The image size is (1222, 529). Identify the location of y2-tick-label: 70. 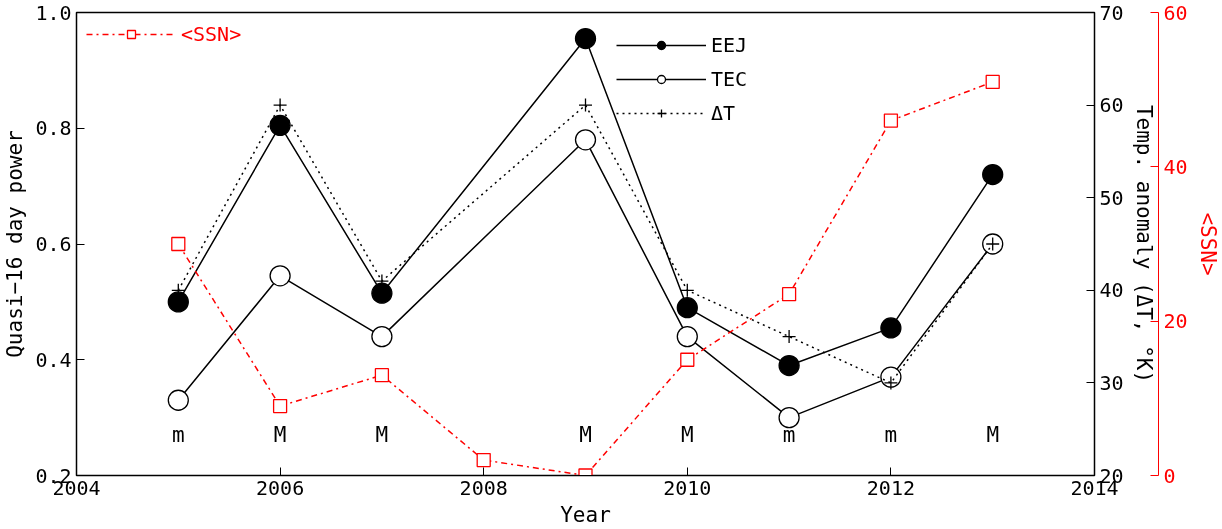
(1111, 12).